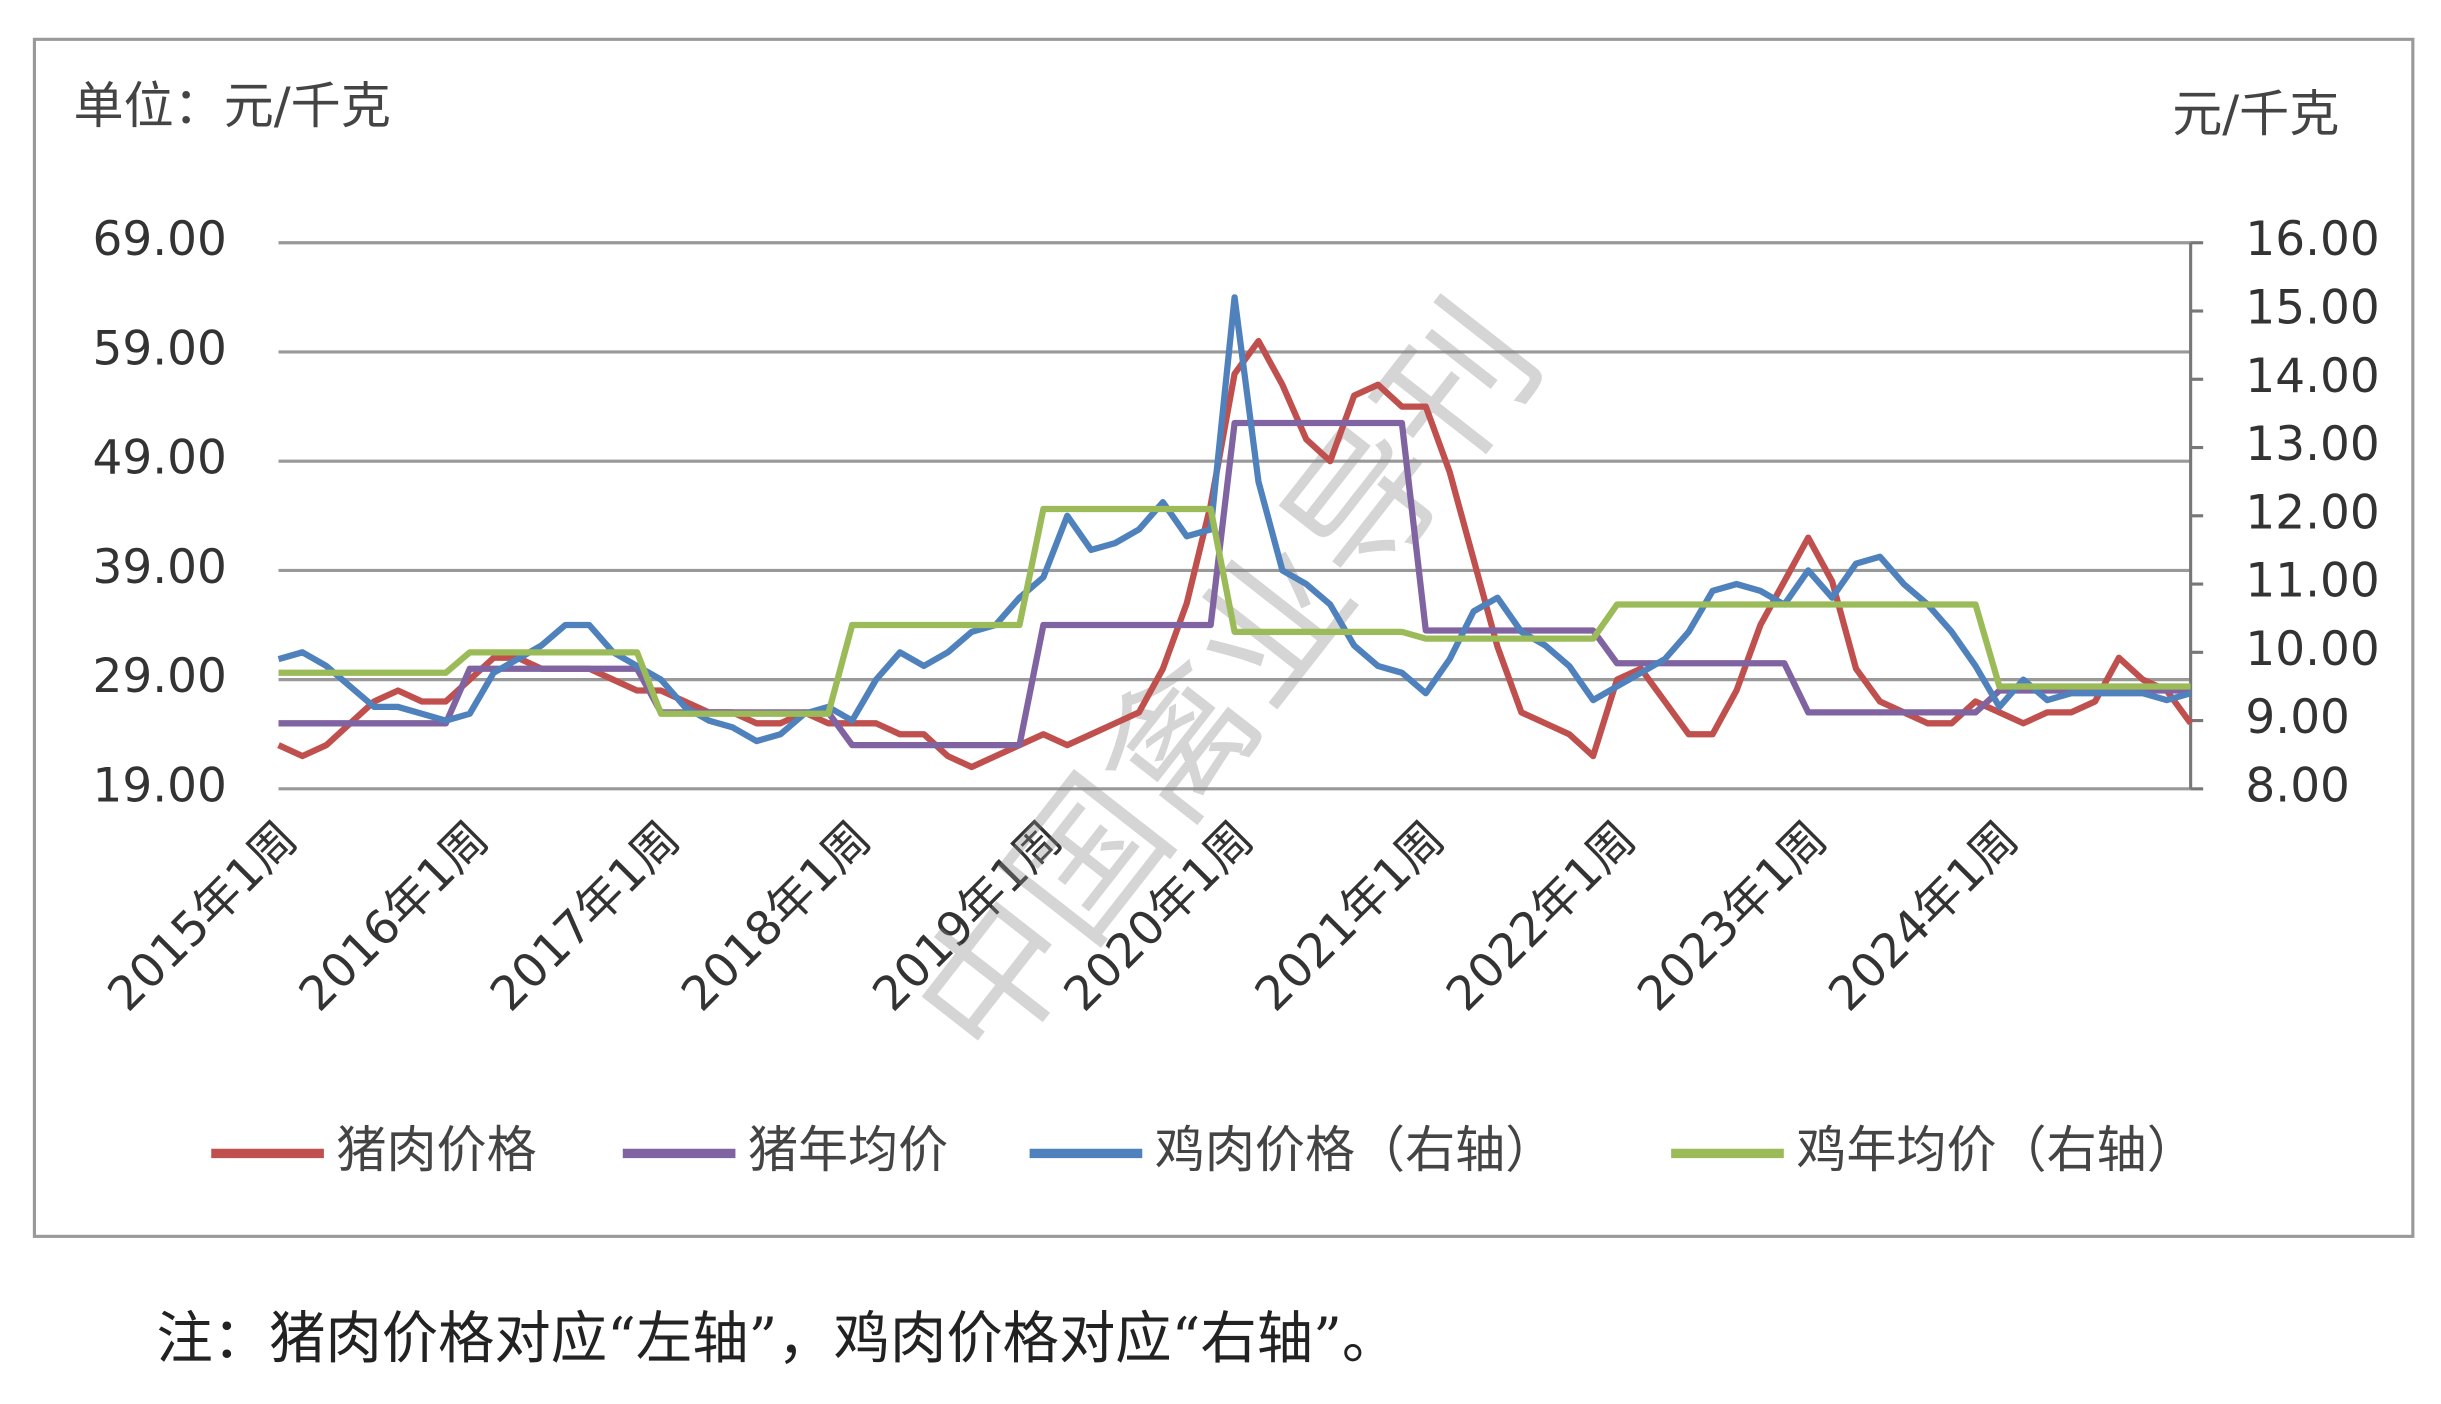  Describe the element at coordinates (848, 1150) in the screenshot. I see `legend-label: 猪年均价` at that location.